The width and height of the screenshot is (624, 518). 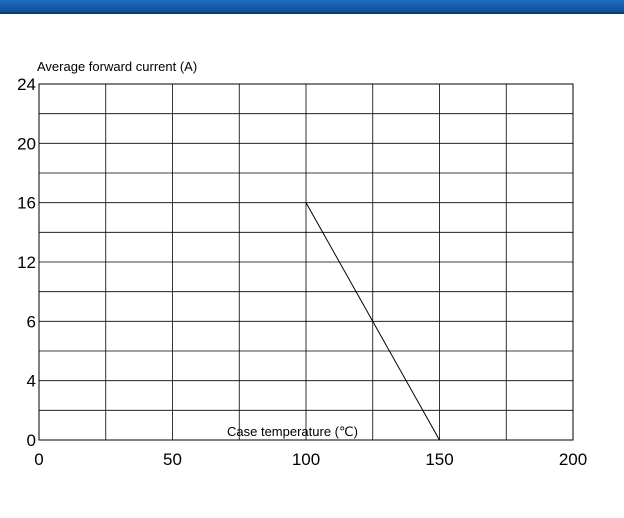 I want to click on y-tick-label: 20, so click(x=26, y=143).